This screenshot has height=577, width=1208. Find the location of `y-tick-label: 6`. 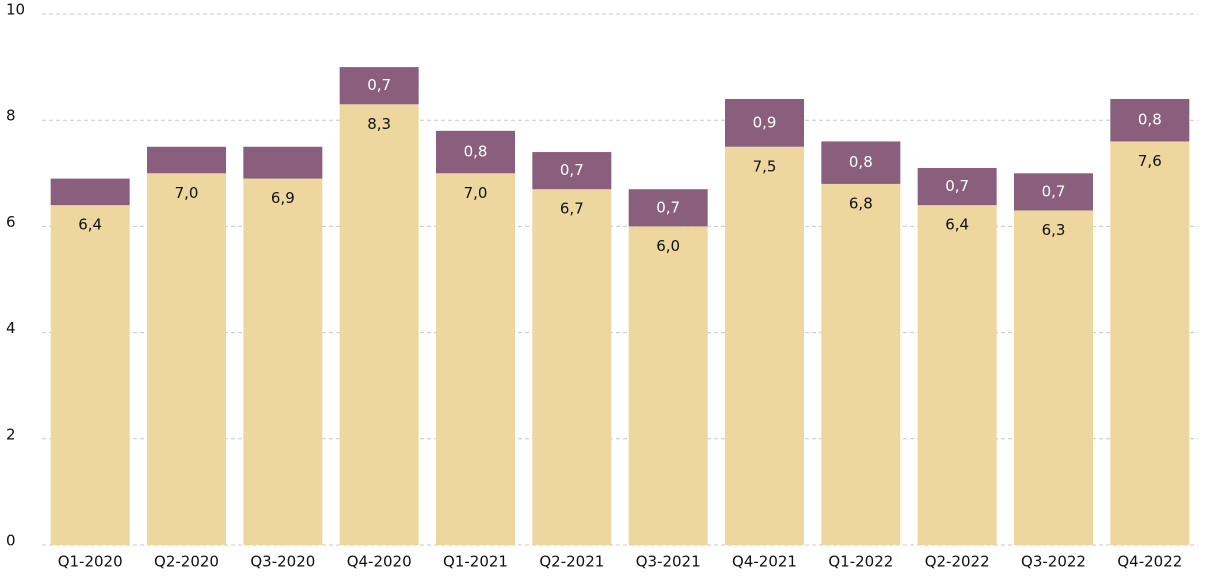

y-tick-label: 6 is located at coordinates (11, 222).